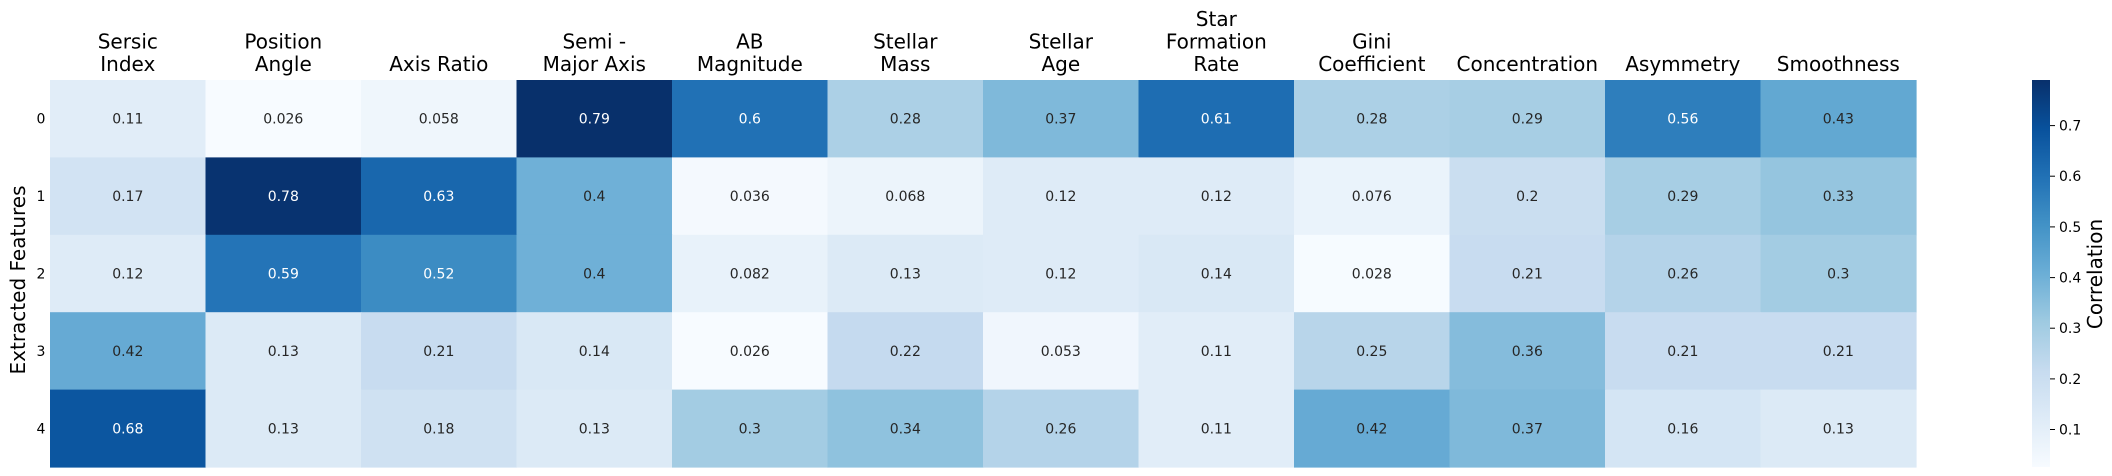  What do you see at coordinates (2070, 431) in the screenshot?
I see `colorbar-tick-label: 0.1` at bounding box center [2070, 431].